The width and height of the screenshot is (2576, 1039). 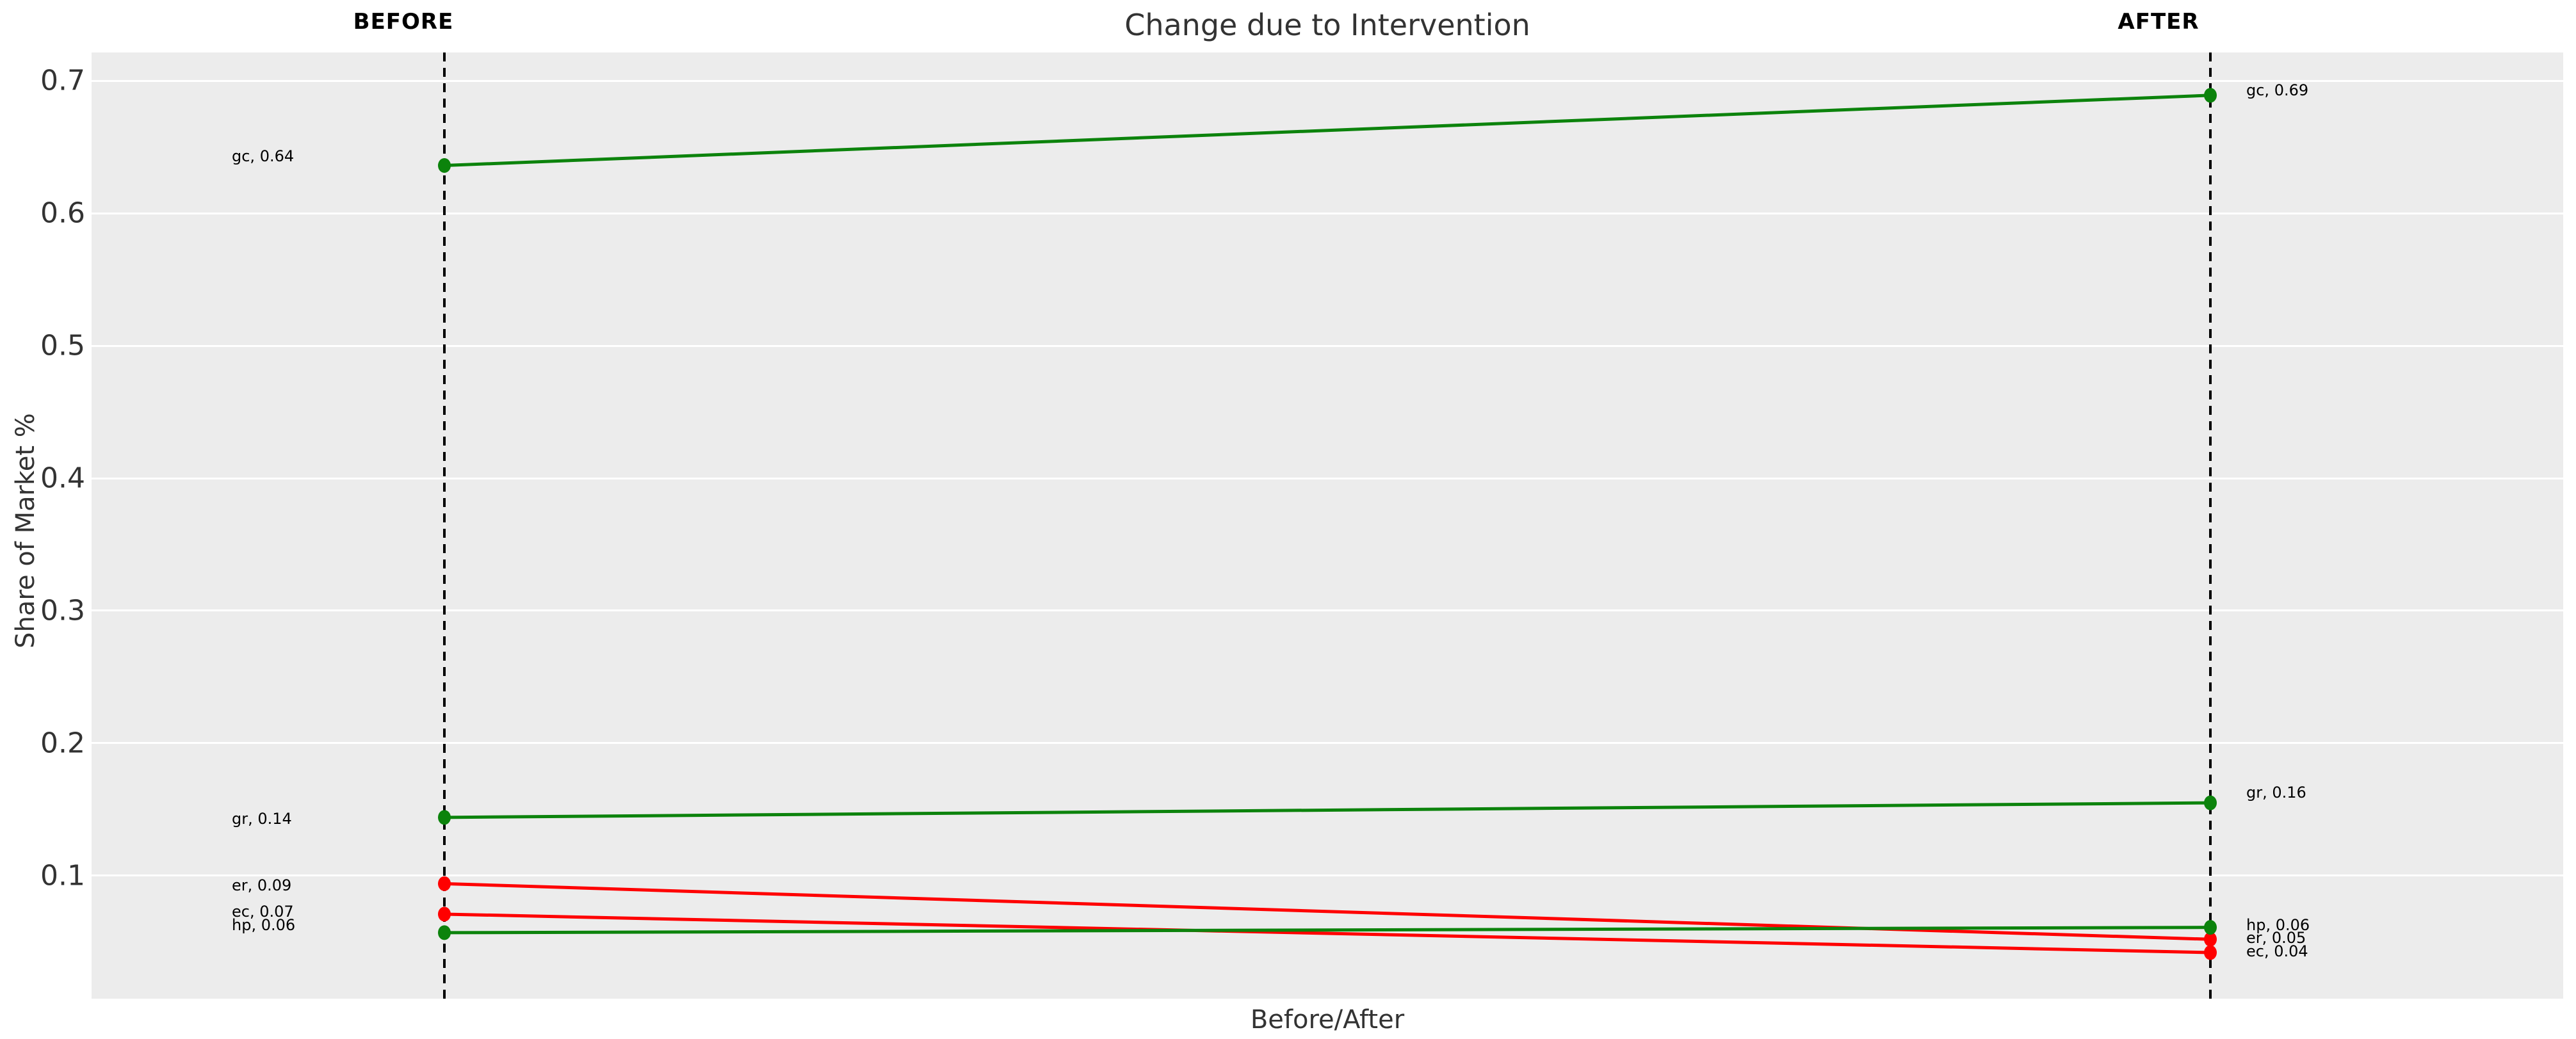 What do you see at coordinates (1327, 810) in the screenshot?
I see `series-line-gr` at bounding box center [1327, 810].